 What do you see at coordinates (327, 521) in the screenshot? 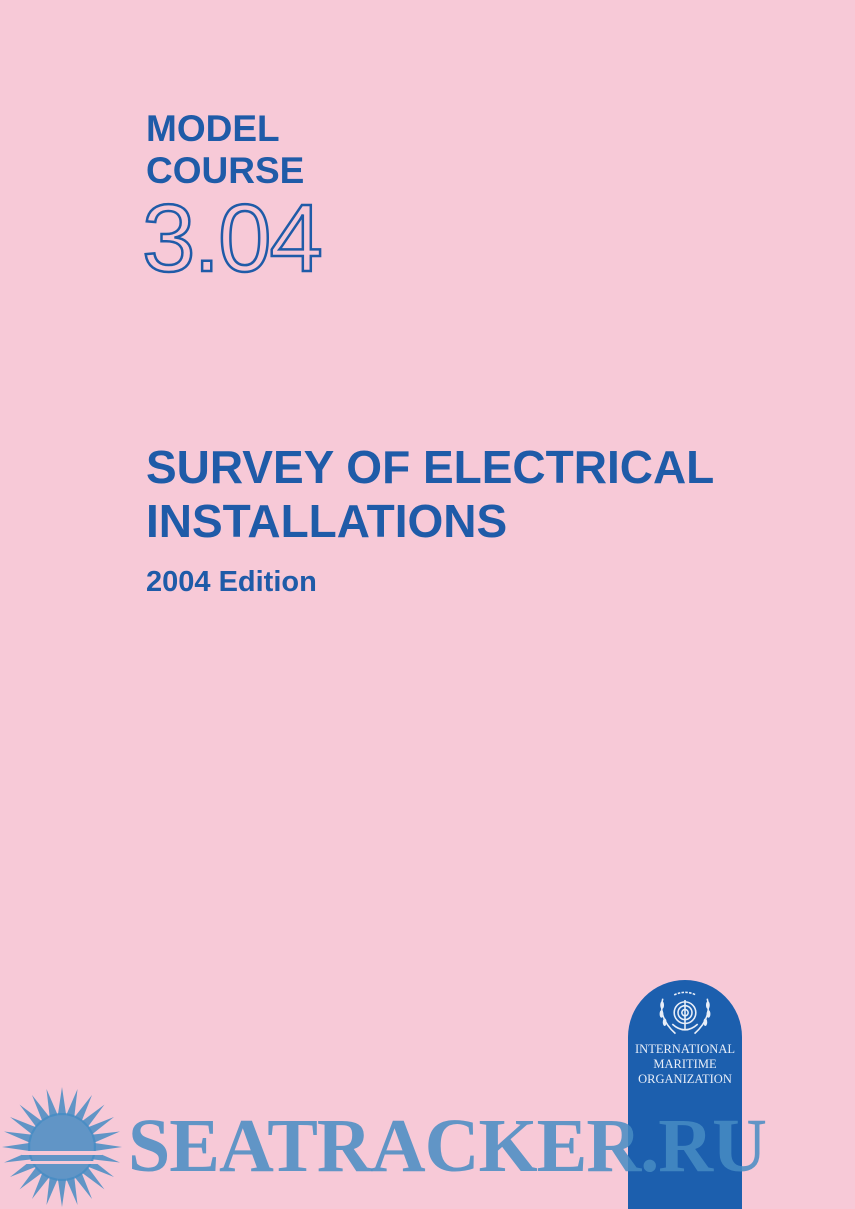
I see `title-line-2: INSTALLATIONS` at bounding box center [327, 521].